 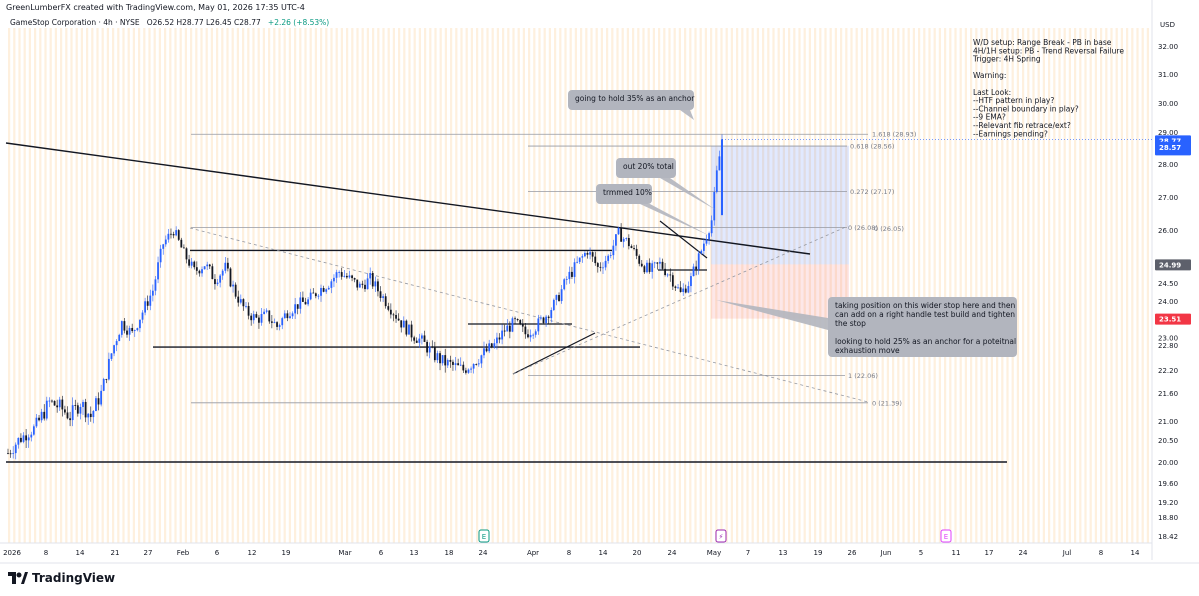 What do you see at coordinates (1168, 339) in the screenshot?
I see `y-tick-label: 23.00` at bounding box center [1168, 339].